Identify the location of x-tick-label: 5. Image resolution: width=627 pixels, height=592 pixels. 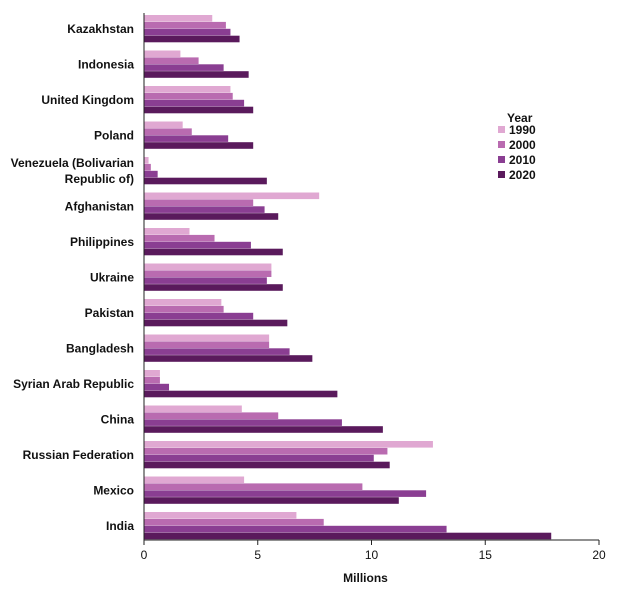
(257, 555).